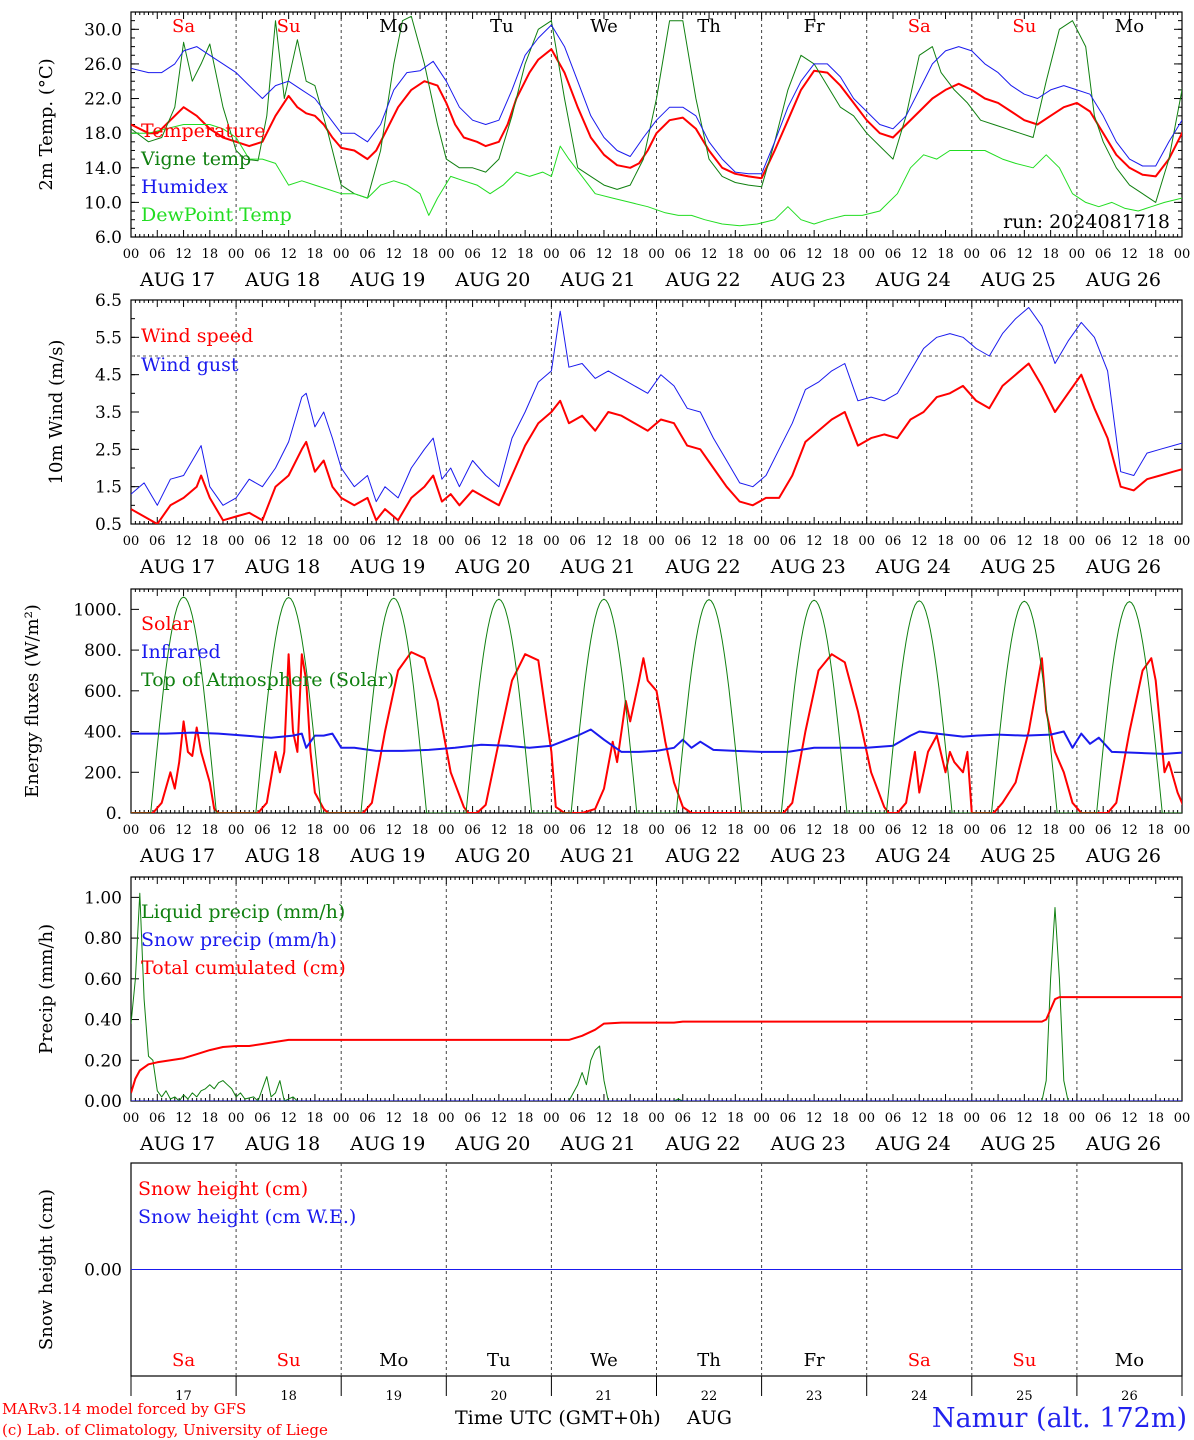 The height and width of the screenshot is (1440, 1194). Describe the element at coordinates (656, 1045) in the screenshot. I see `series-line-total-cumulated-cm-` at that location.